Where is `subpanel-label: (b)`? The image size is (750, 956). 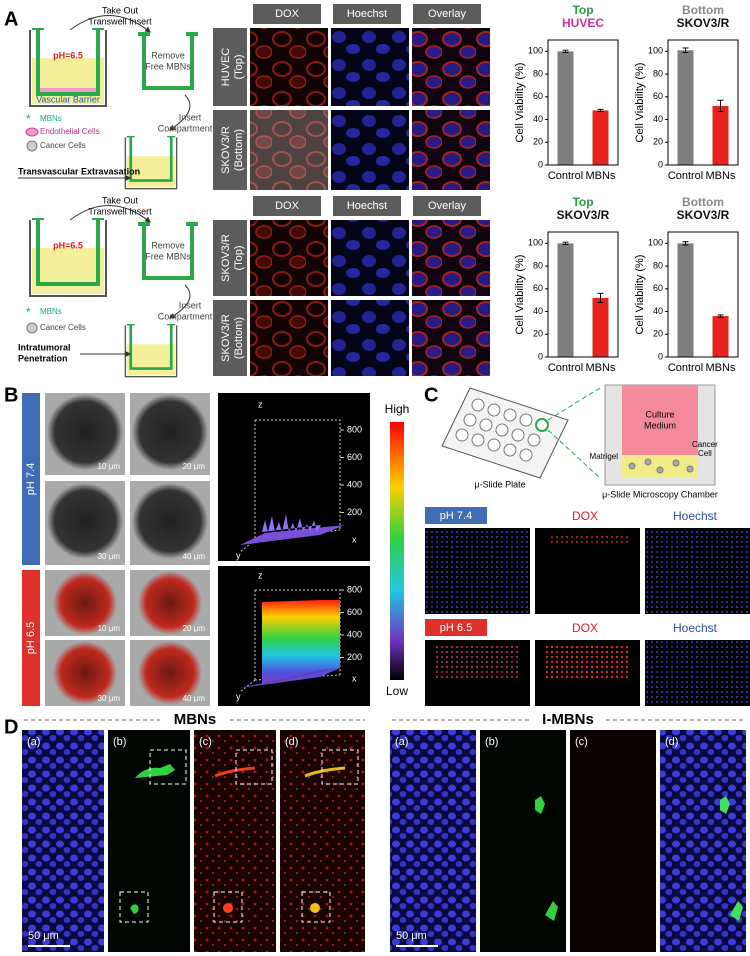 subpanel-label: (b) is located at coordinates (491, 742).